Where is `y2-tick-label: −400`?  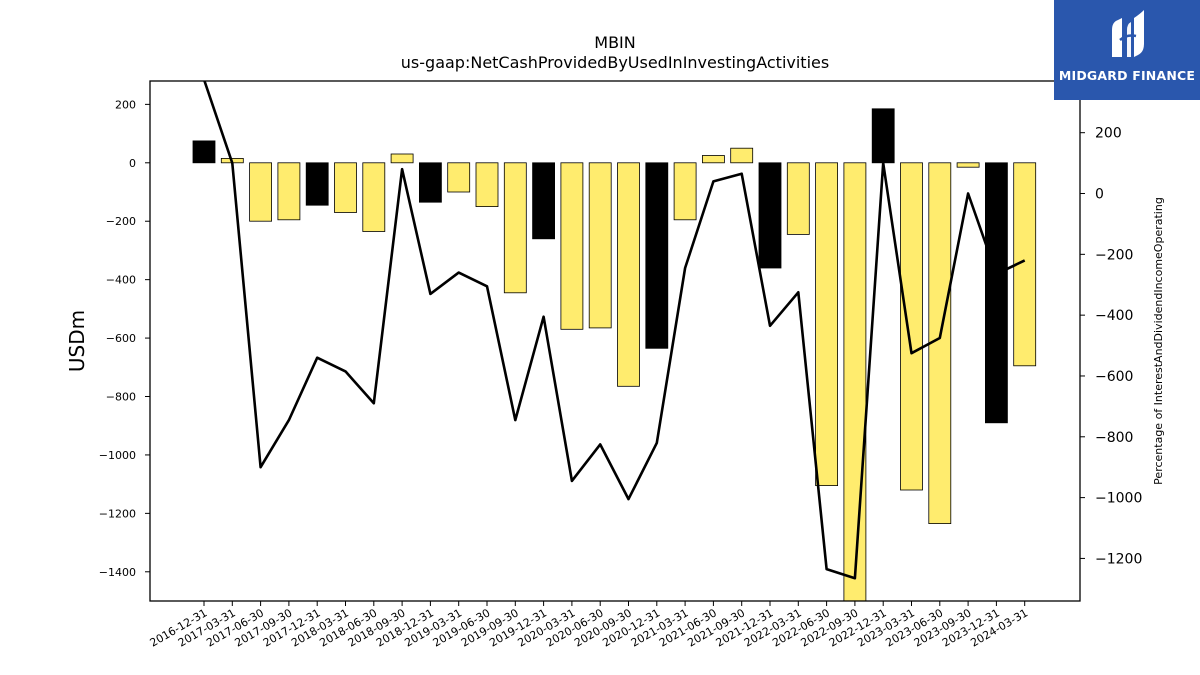 y2-tick-label: −400 is located at coordinates (1114, 316).